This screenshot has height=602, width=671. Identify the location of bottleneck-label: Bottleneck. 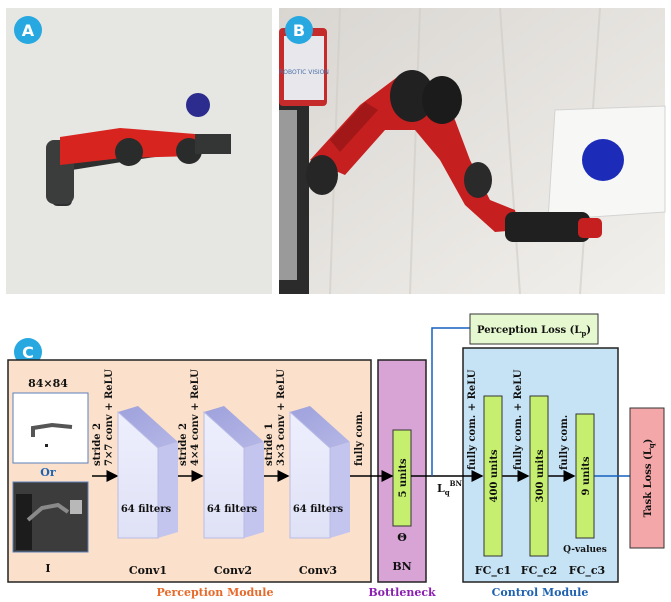
(402, 592).